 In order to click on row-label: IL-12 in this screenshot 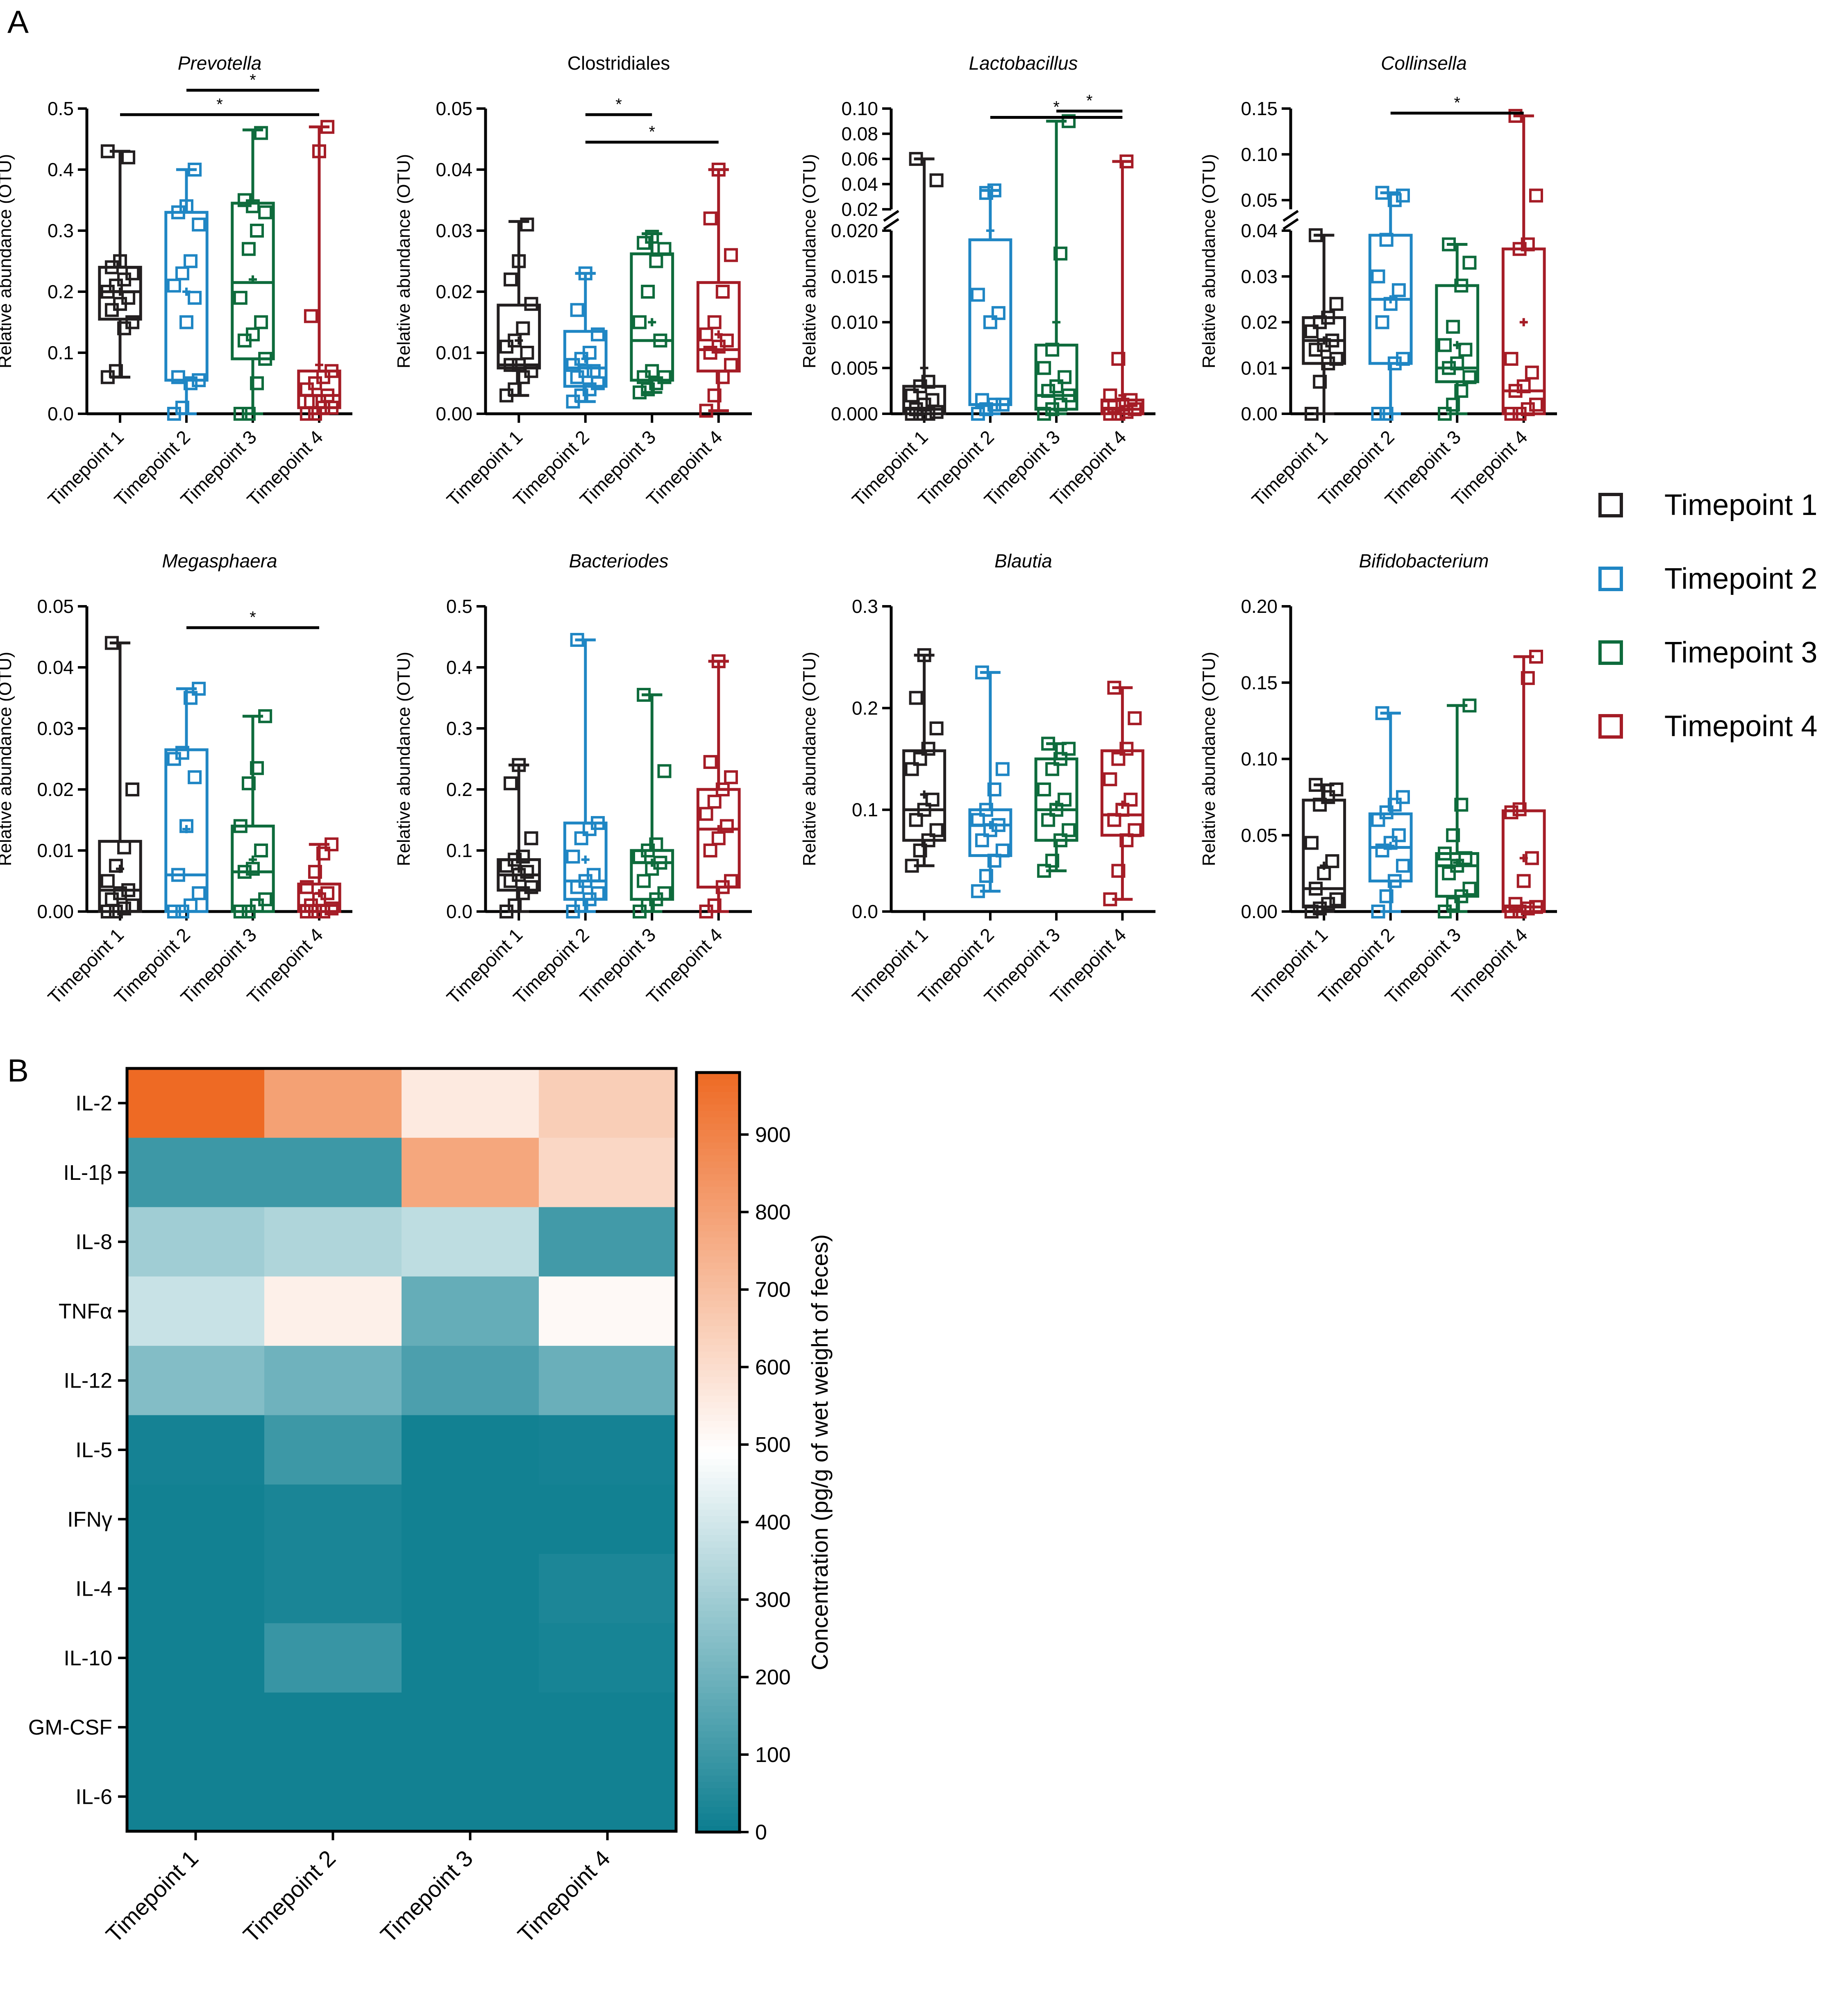, I will do `click(88, 1381)`.